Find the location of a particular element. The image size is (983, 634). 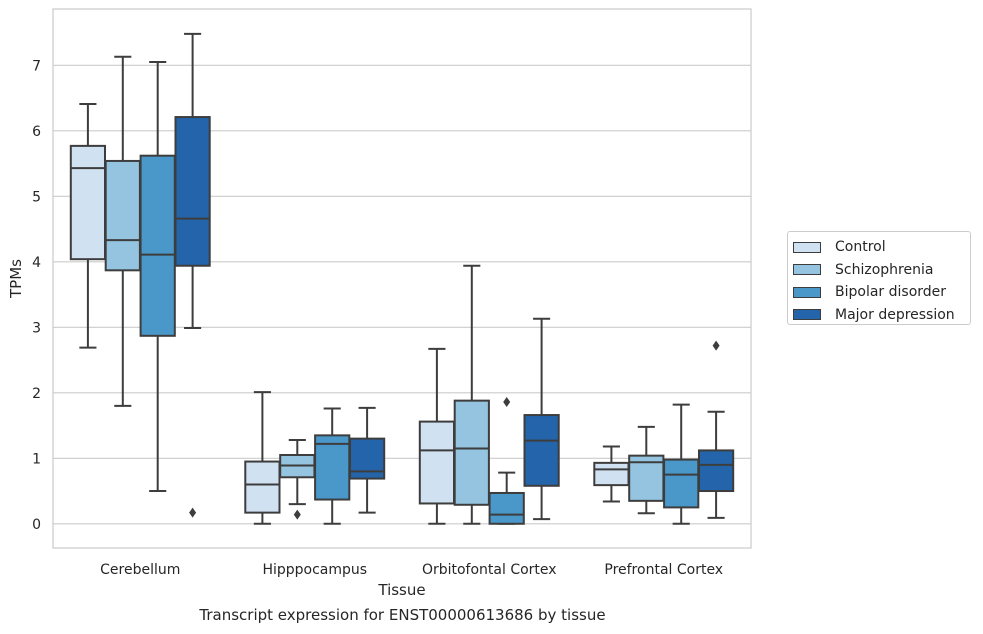

legend-label: Control is located at coordinates (860, 247).